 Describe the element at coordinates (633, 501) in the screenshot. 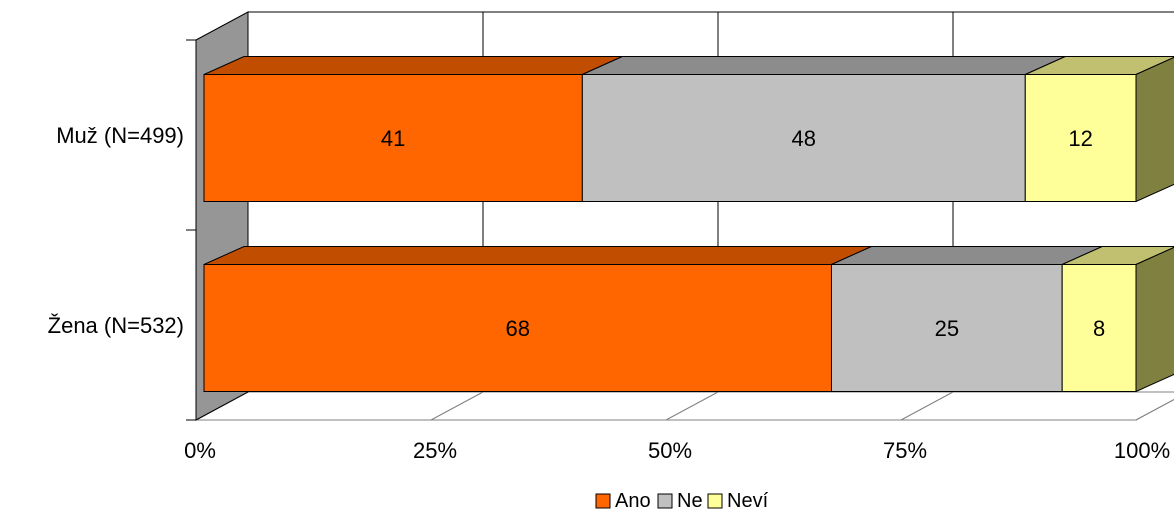

I see `legend-label: Ano` at that location.